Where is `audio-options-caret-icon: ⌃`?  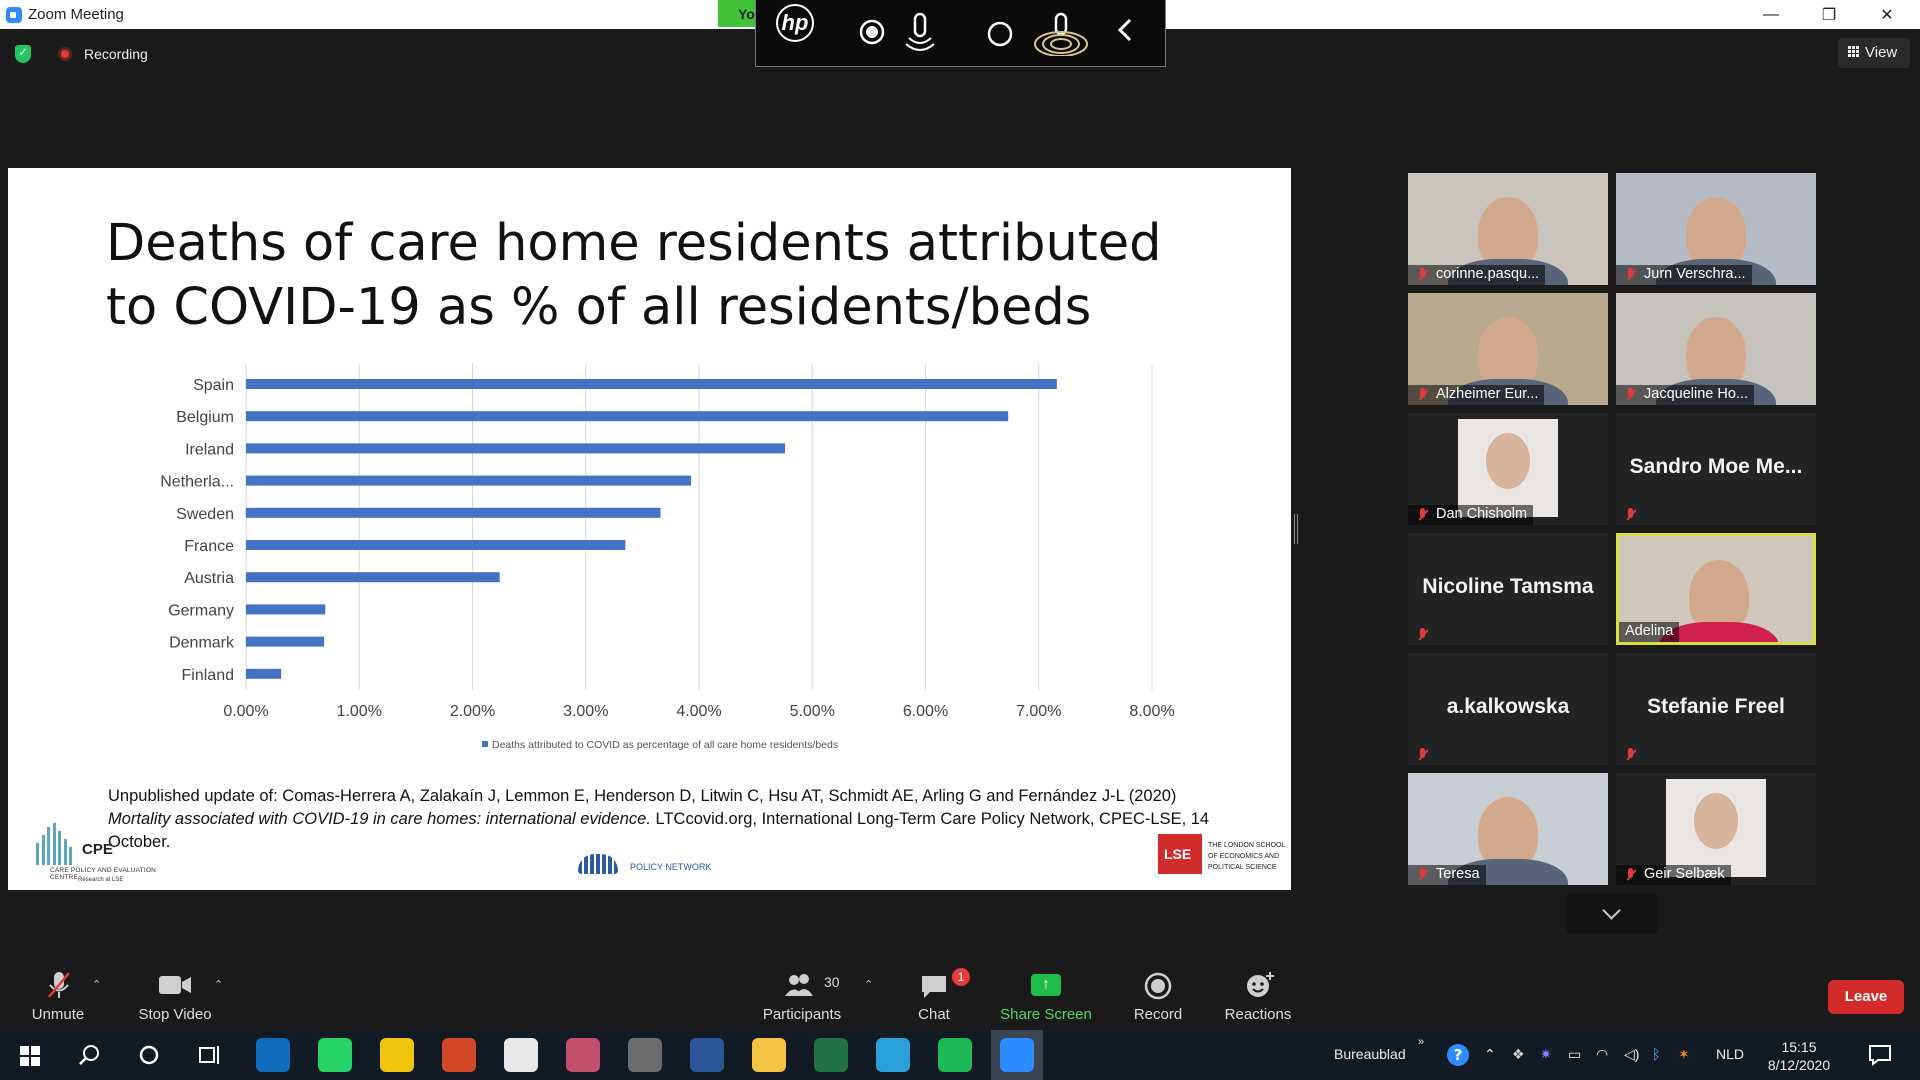
audio-options-caret-icon: ⌃ is located at coordinates (97, 985).